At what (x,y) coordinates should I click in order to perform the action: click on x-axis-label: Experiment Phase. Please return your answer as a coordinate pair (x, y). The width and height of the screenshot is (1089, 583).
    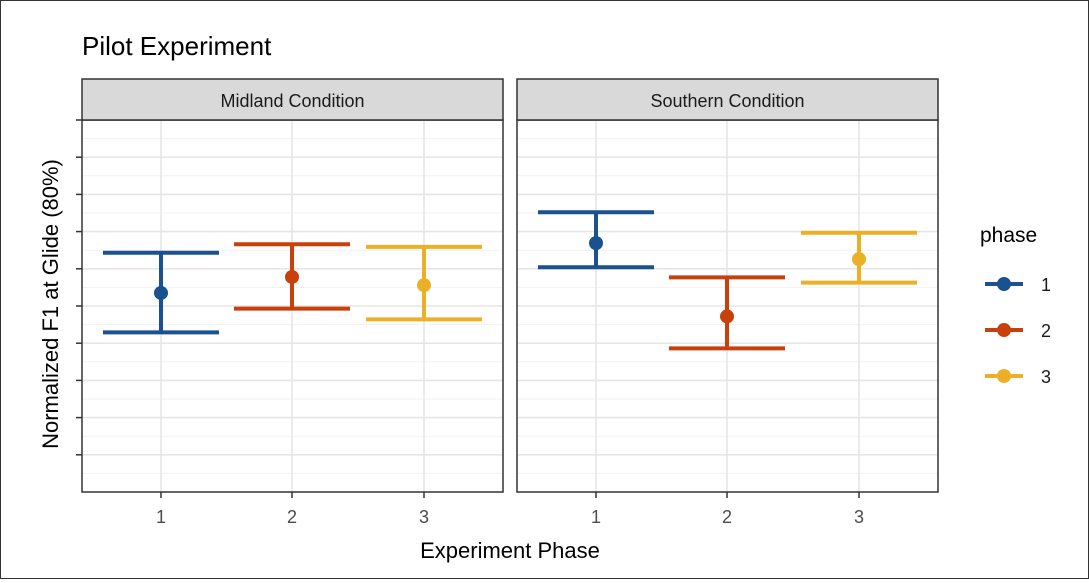
    Looking at the image, I should click on (510, 550).